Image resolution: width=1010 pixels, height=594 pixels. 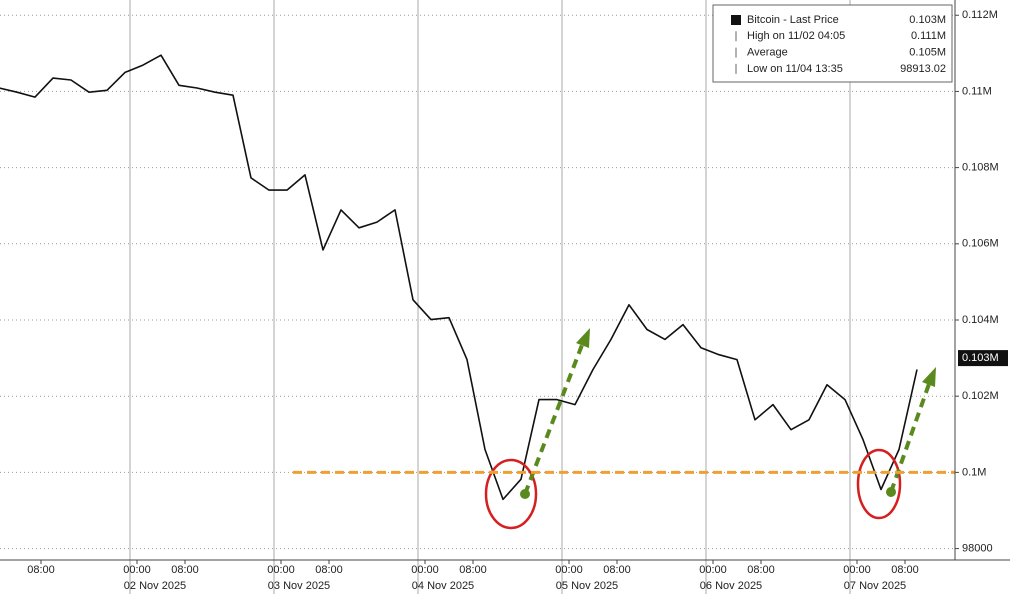 I want to click on legend-box, so click(x=832, y=43).